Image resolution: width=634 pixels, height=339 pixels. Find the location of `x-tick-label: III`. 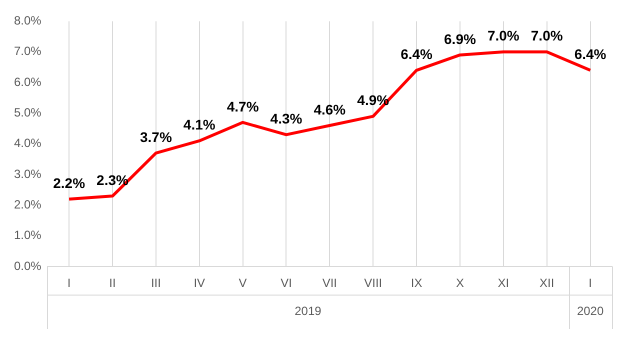

x-tick-label: III is located at coordinates (155, 283).